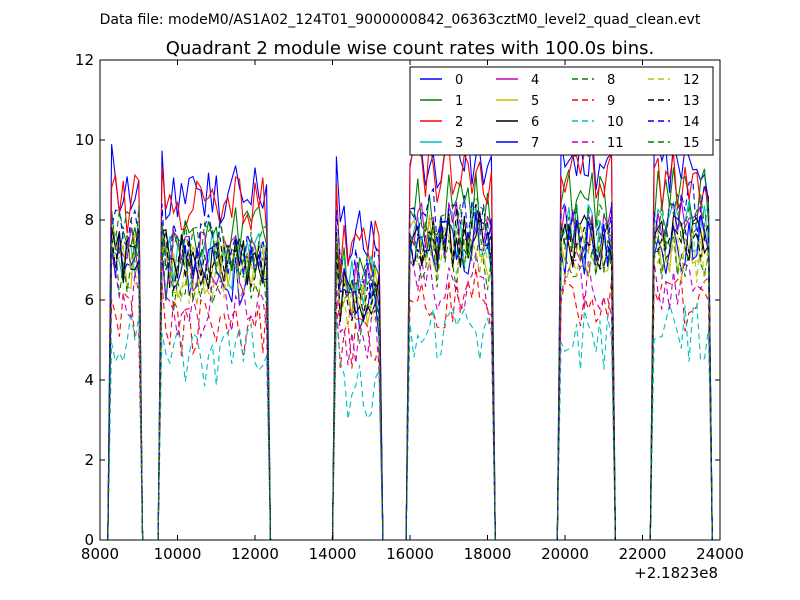 This screenshot has width=800, height=600. What do you see at coordinates (459, 143) in the screenshot?
I see `legend-label-3: 3` at bounding box center [459, 143].